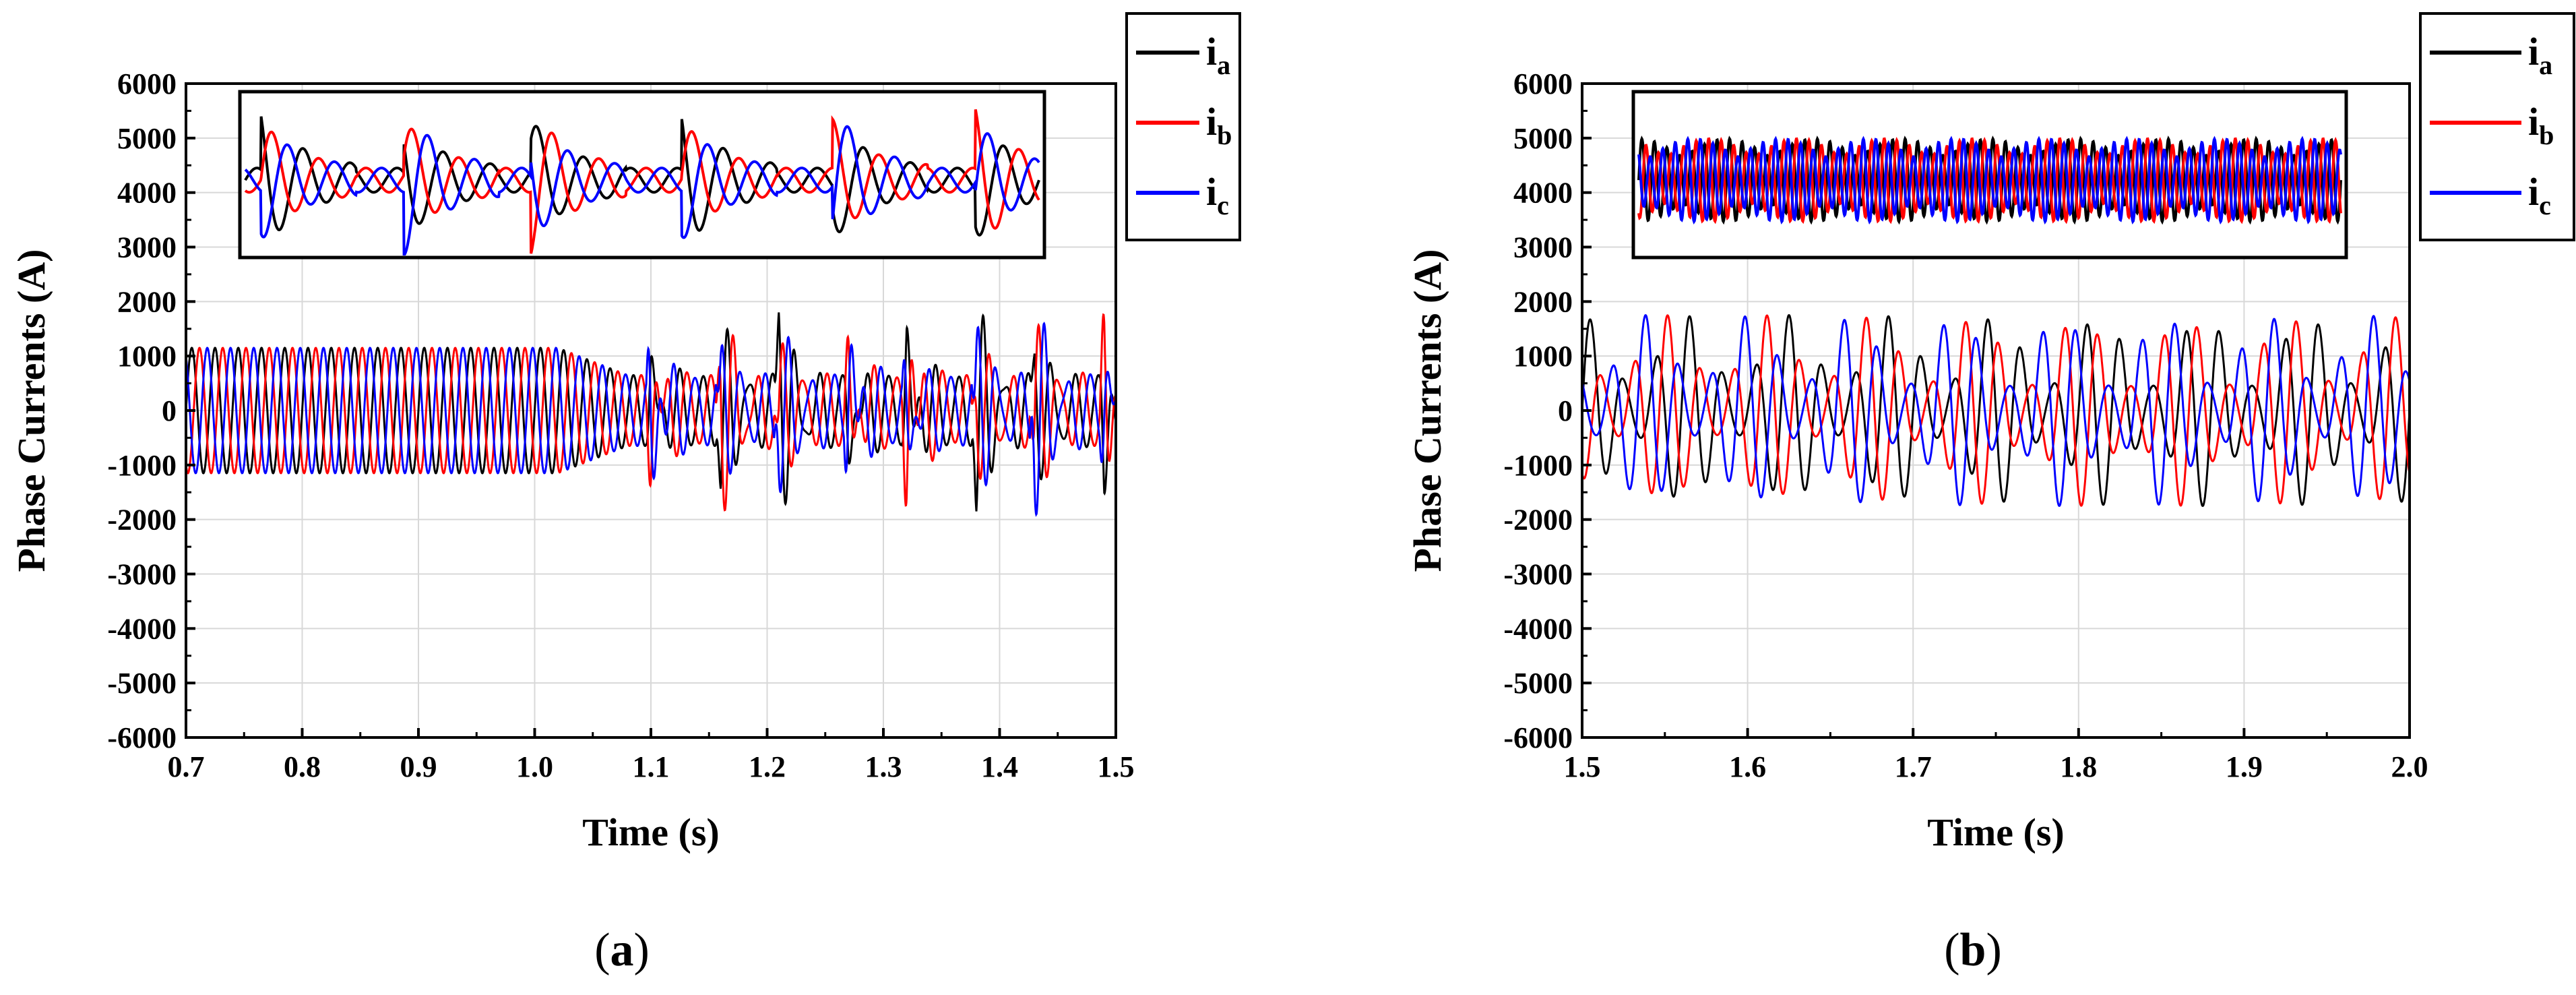 Image resolution: width=2576 pixels, height=995 pixels. I want to click on inset-frame, so click(642, 175).